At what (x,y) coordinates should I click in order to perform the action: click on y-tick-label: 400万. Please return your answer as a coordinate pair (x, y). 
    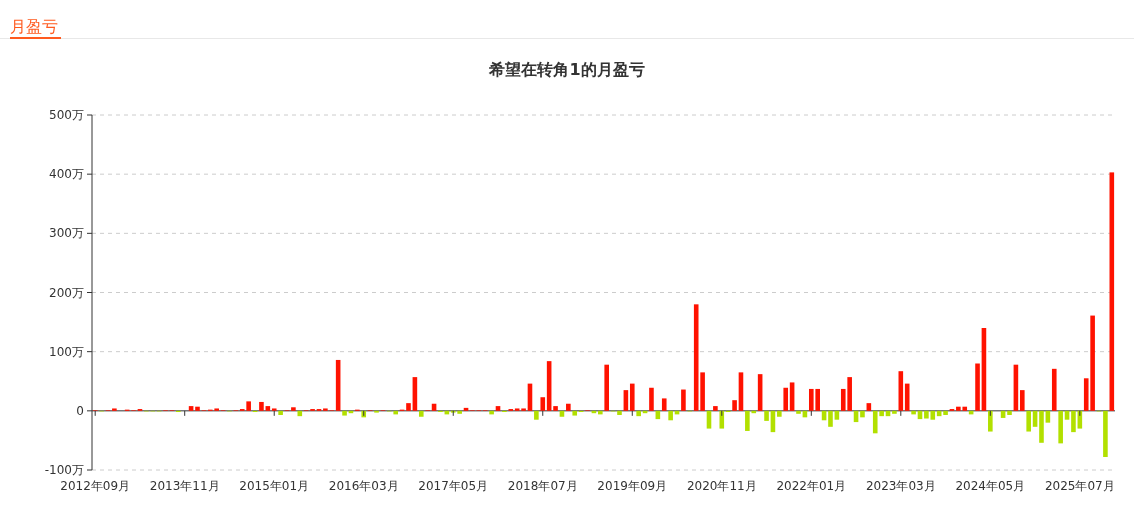
    Looking at the image, I should click on (66, 174).